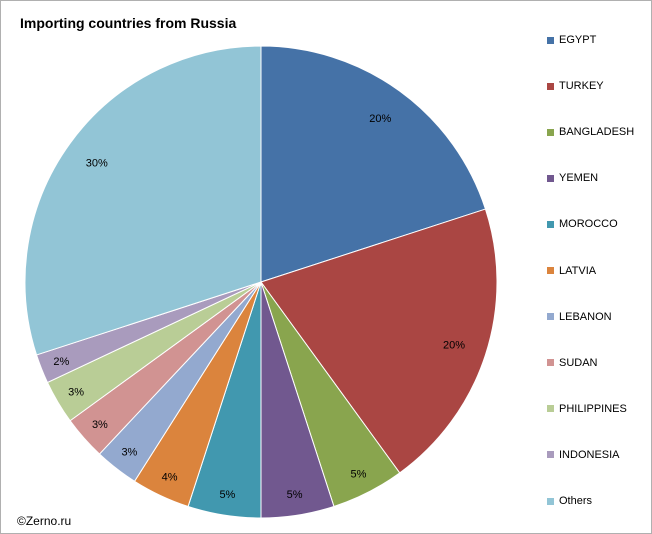  I want to click on legend-item-philippines: PHILIPPINES, so click(587, 409).